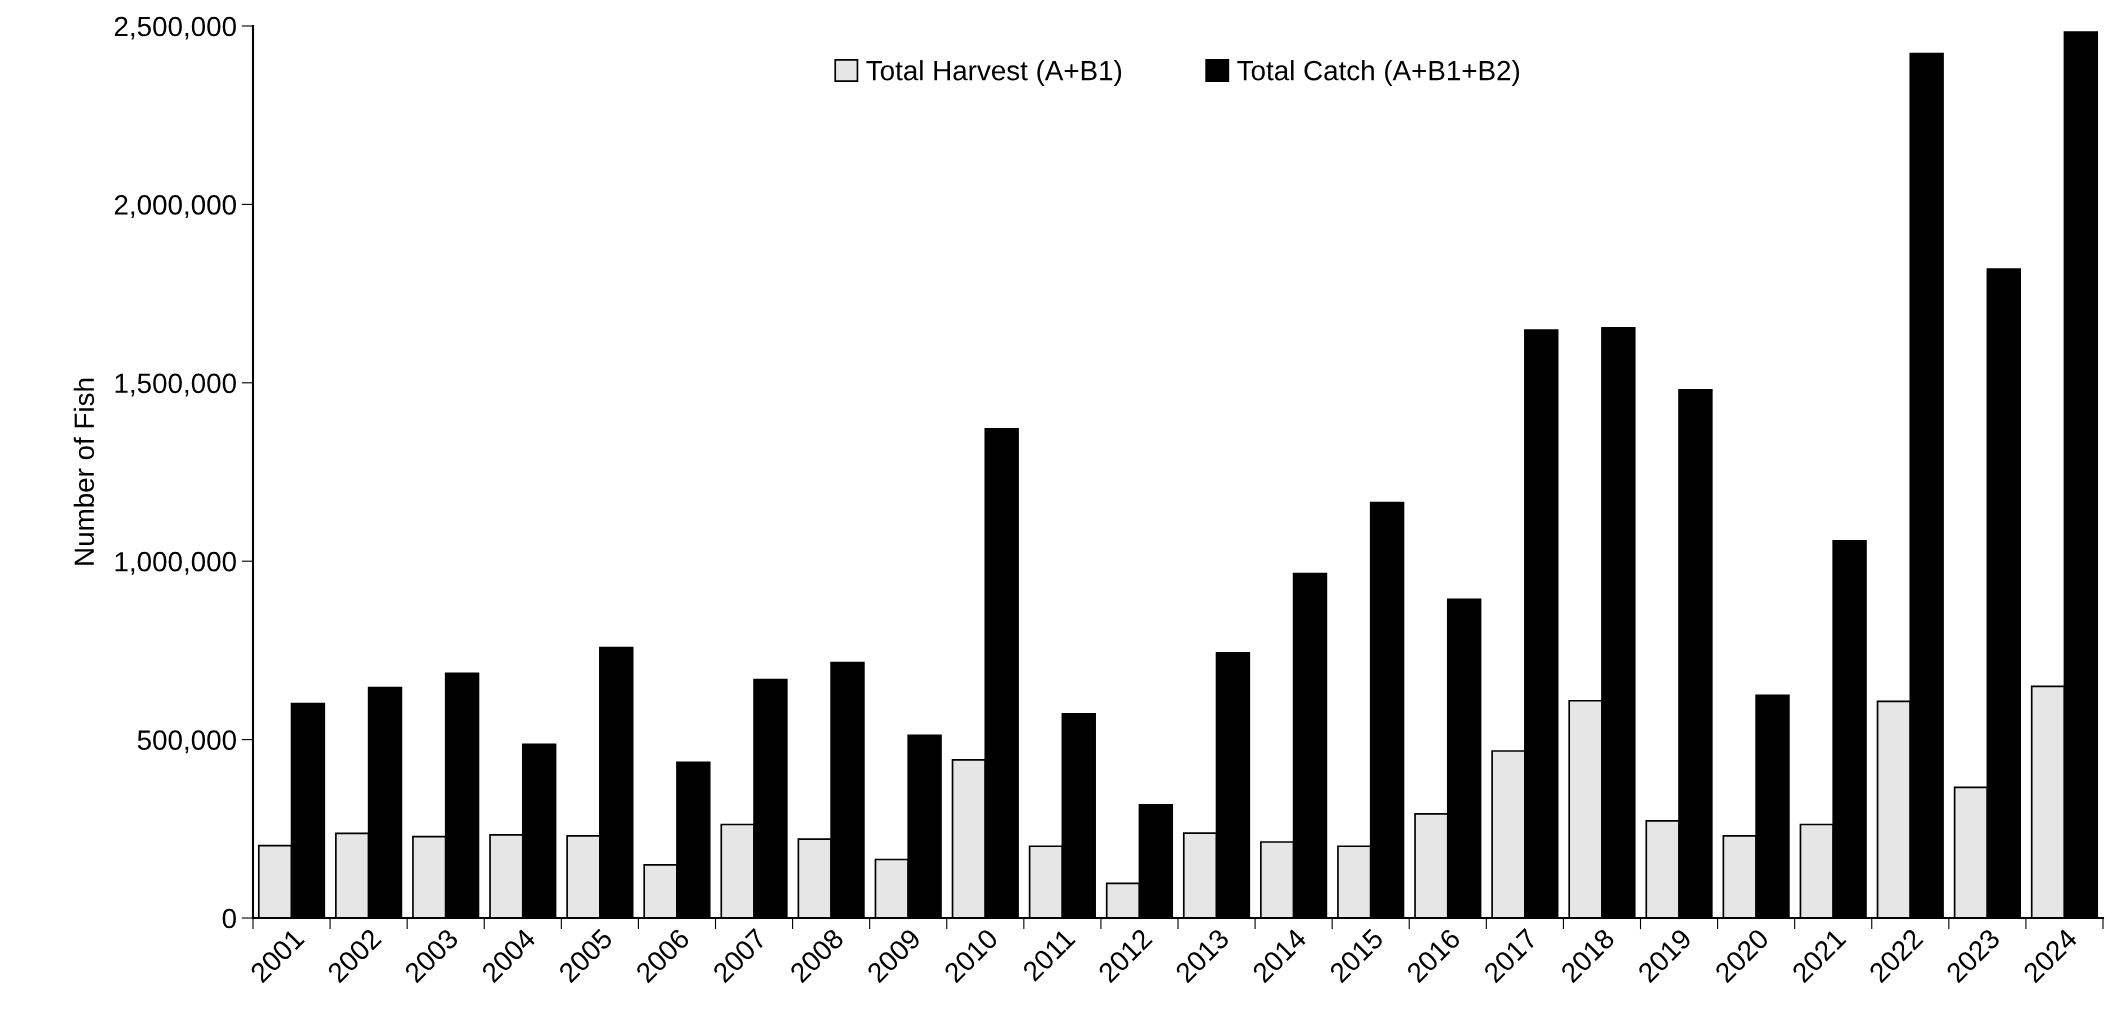 The image size is (2109, 1025). I want to click on y-axis-title: Number of Fish, so click(84, 471).